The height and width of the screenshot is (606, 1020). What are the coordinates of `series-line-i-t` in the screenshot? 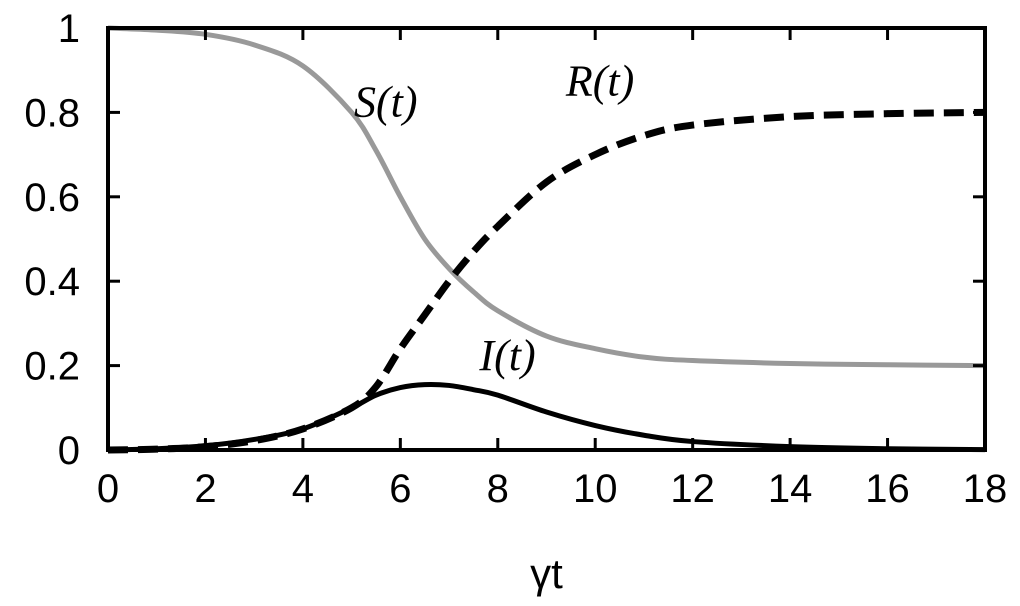 It's located at (546, 417).